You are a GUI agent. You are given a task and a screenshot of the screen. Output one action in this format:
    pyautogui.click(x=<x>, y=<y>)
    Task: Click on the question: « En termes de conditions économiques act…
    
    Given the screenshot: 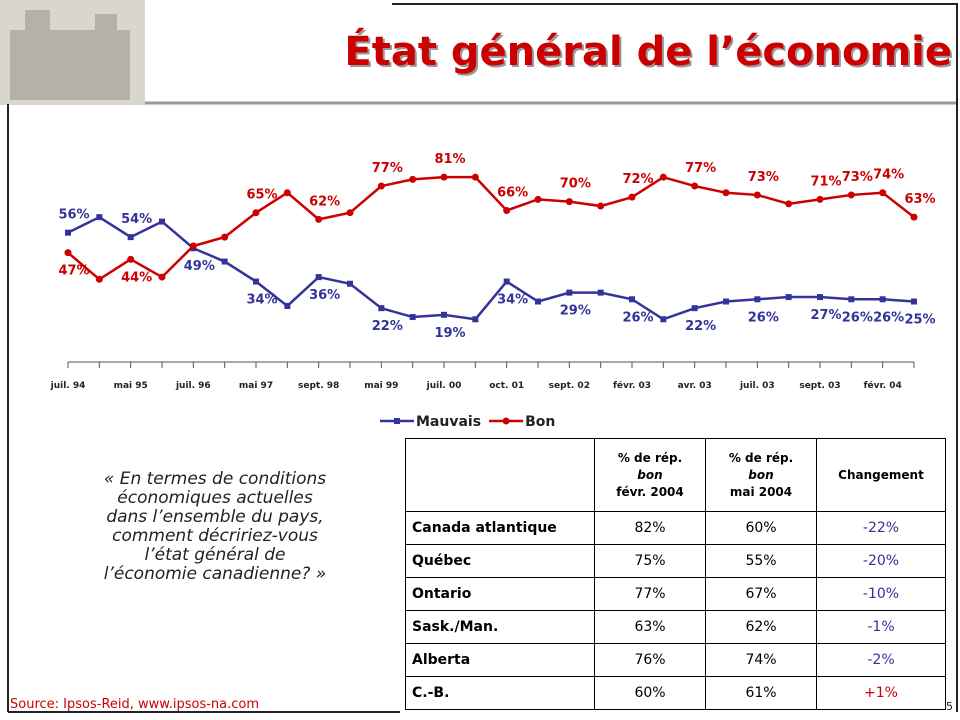 What is the action you would take?
    pyautogui.click(x=215, y=527)
    